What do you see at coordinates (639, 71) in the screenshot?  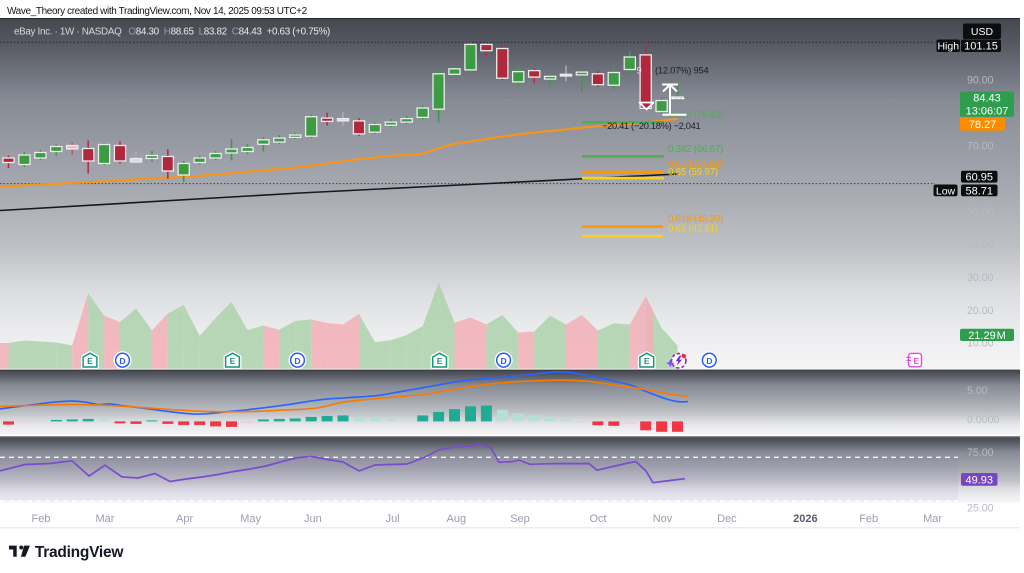 I see `svg-text: 9` at bounding box center [639, 71].